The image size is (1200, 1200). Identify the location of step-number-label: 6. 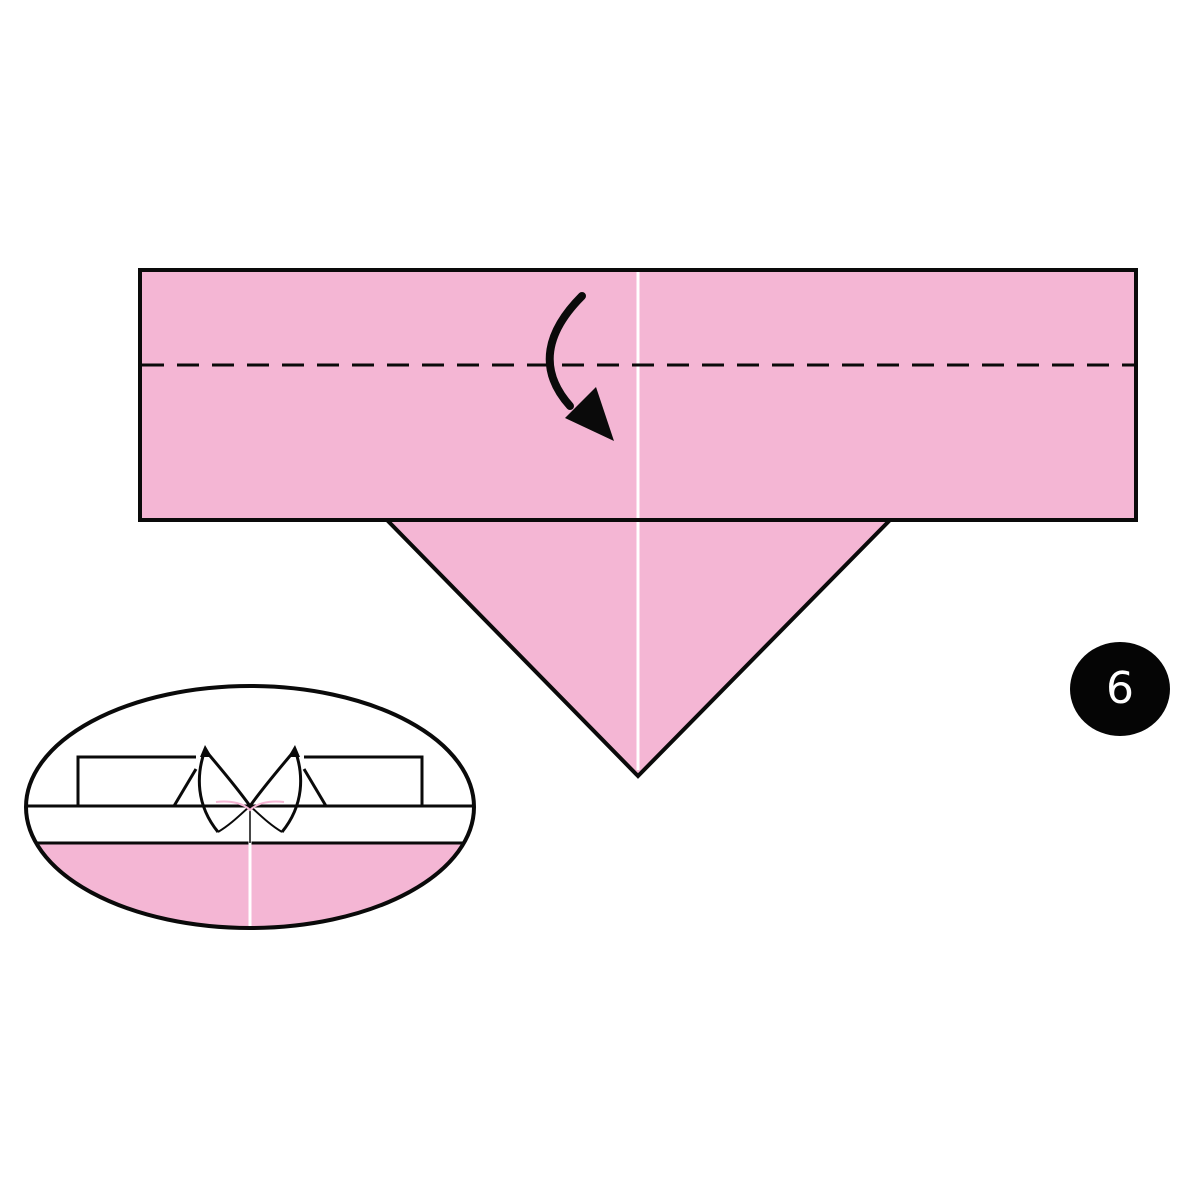
(1120, 688).